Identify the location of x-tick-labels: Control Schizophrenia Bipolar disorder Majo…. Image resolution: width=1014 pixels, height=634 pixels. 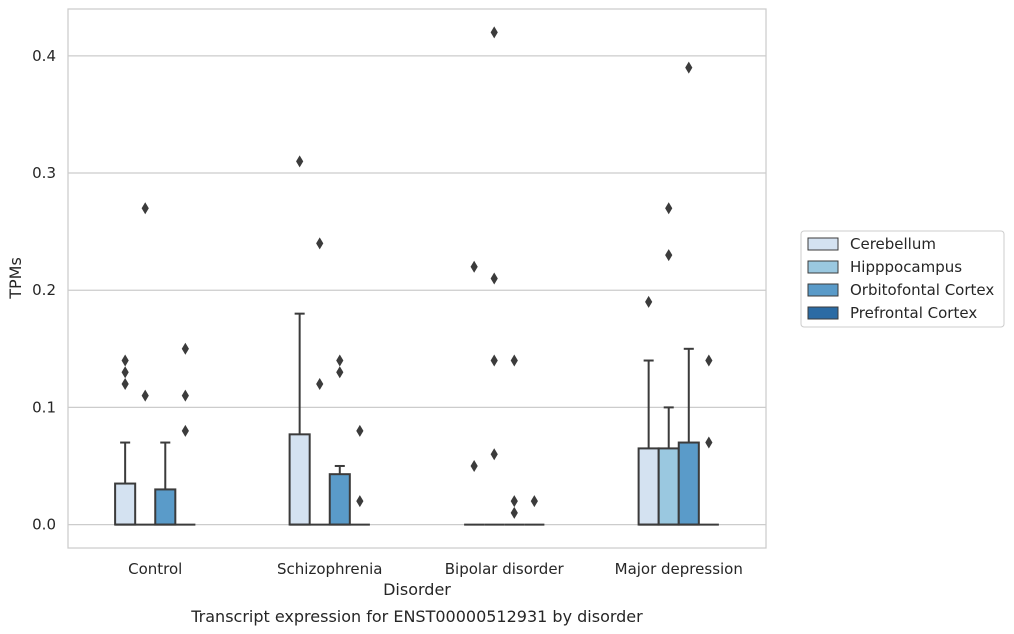
(435, 569).